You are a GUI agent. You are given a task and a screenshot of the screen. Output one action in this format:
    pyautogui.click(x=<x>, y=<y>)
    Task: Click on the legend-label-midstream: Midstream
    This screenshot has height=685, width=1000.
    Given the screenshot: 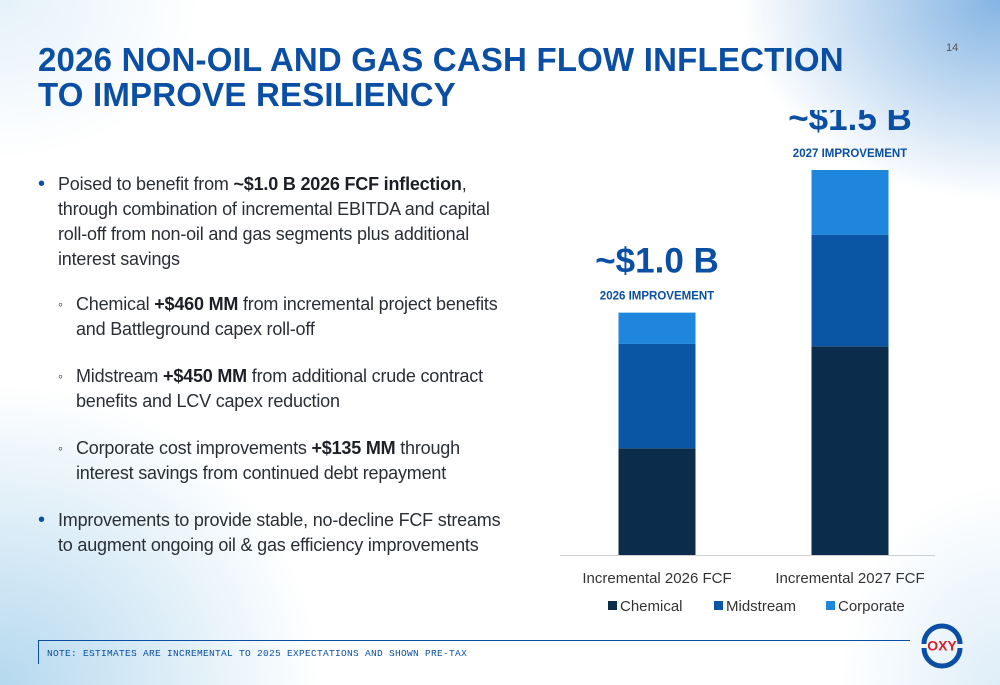 What is the action you would take?
    pyautogui.click(x=761, y=606)
    